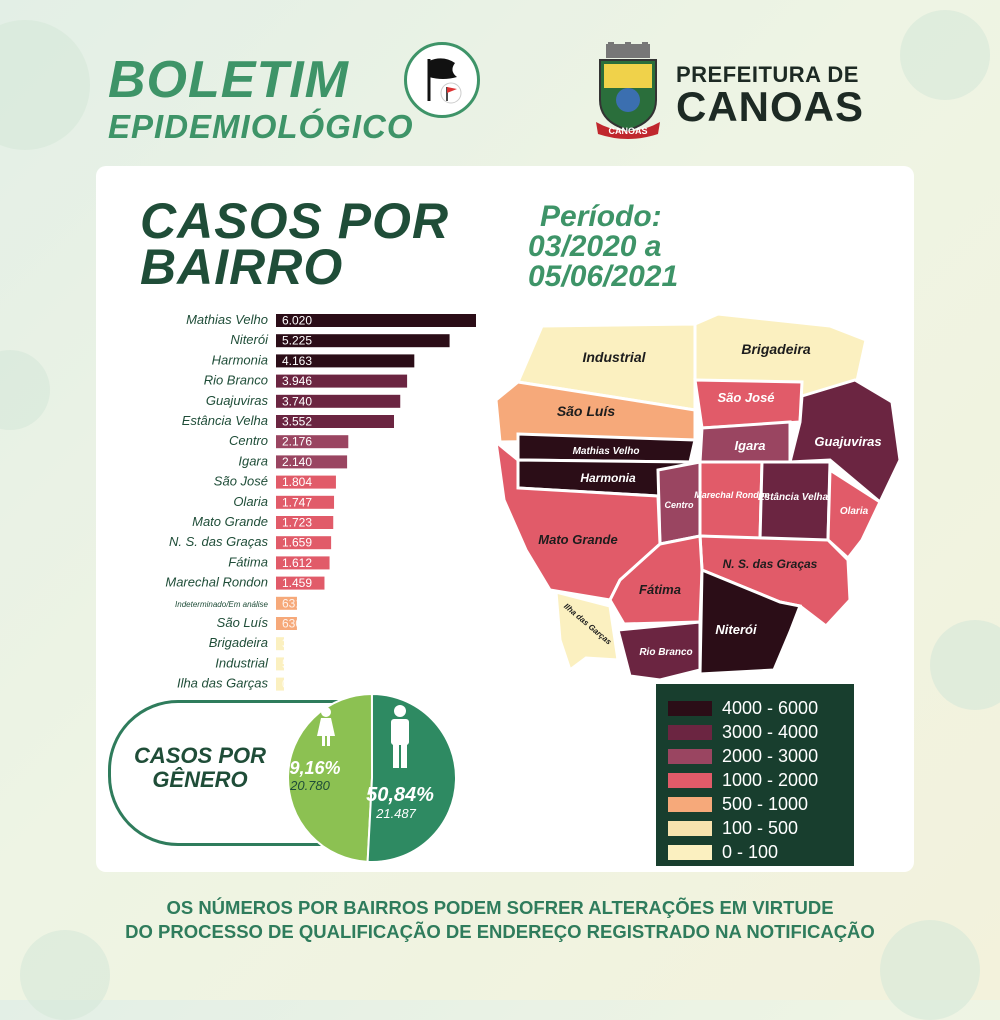 The height and width of the screenshot is (1020, 1000). I want to click on bar-category-label: São José, so click(241, 481).